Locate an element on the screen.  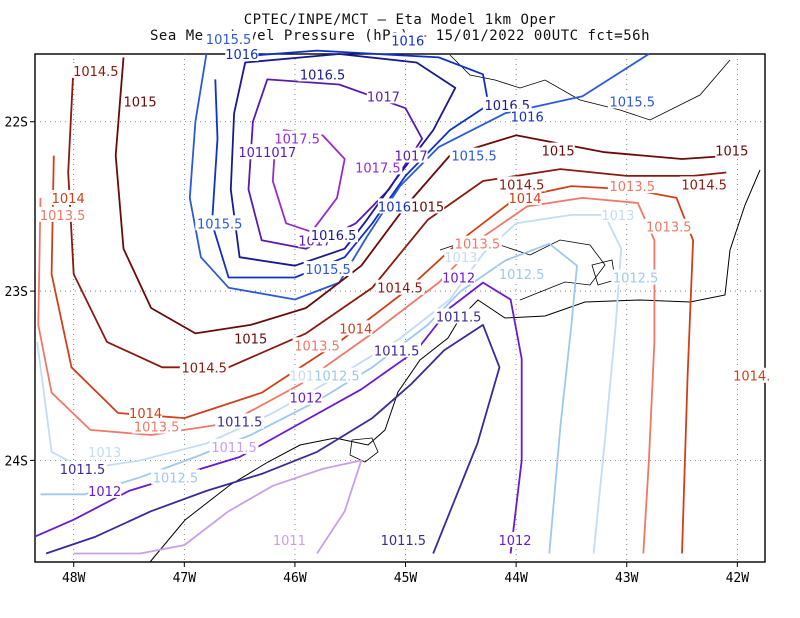
isobar-label: 1017.5 is located at coordinates (297, 140).